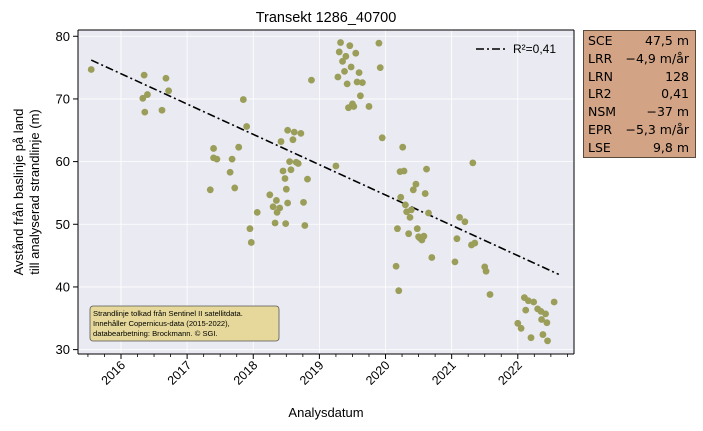 This screenshot has width=703, height=431. What do you see at coordinates (155, 333) in the screenshot?
I see `annotation-line-3: databearbetning: Brockmann. © SGI.` at bounding box center [155, 333].